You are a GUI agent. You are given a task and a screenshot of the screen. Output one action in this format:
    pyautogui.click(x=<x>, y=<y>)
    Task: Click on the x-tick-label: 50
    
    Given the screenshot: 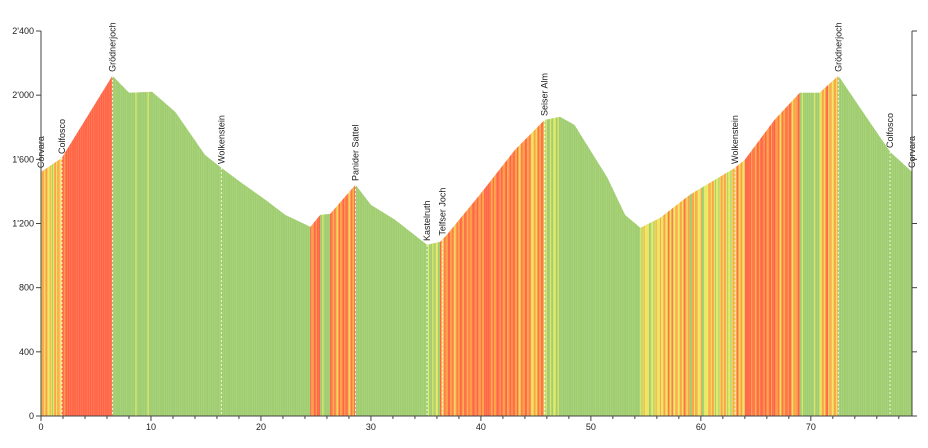 What is the action you would take?
    pyautogui.click(x=591, y=427)
    